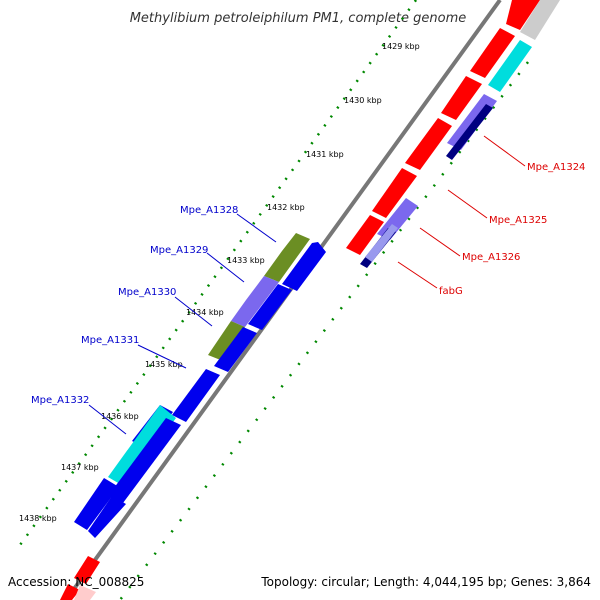 The width and height of the screenshot is (600, 600). What do you see at coordinates (363, 100) in the screenshot?
I see `scale-tick-label: 1430 kbp` at bounding box center [363, 100].